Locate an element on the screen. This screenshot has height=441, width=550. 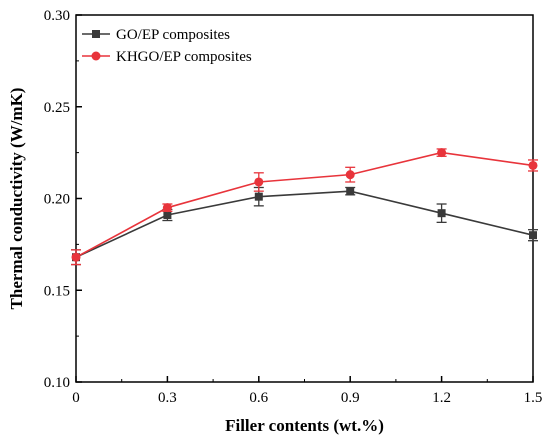
y-tick-label: 0.20 is located at coordinates (57, 200).